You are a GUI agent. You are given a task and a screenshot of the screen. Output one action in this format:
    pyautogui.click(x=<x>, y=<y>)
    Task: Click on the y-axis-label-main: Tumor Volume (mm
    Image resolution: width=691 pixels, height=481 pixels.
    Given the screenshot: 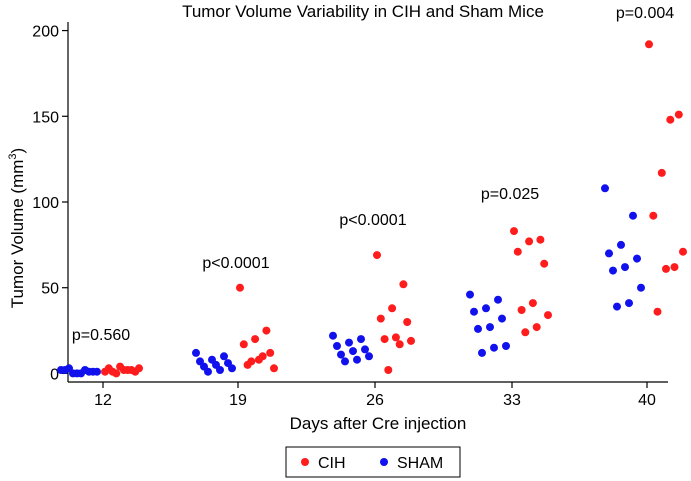 What is the action you would take?
    pyautogui.click(x=17, y=234)
    